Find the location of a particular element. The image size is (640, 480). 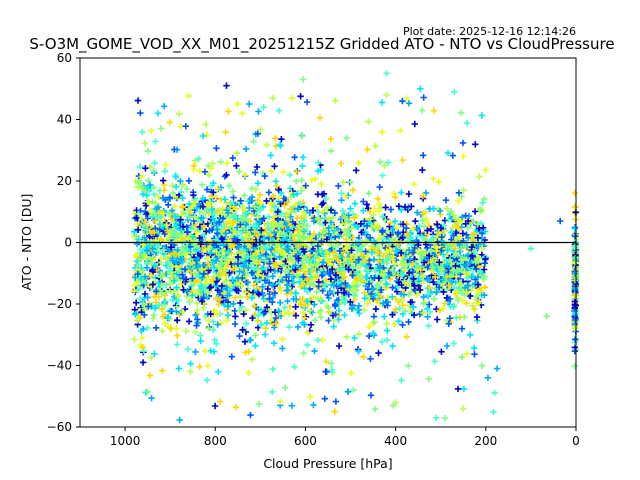

data-point-1933 is located at coordinates (328, 219).